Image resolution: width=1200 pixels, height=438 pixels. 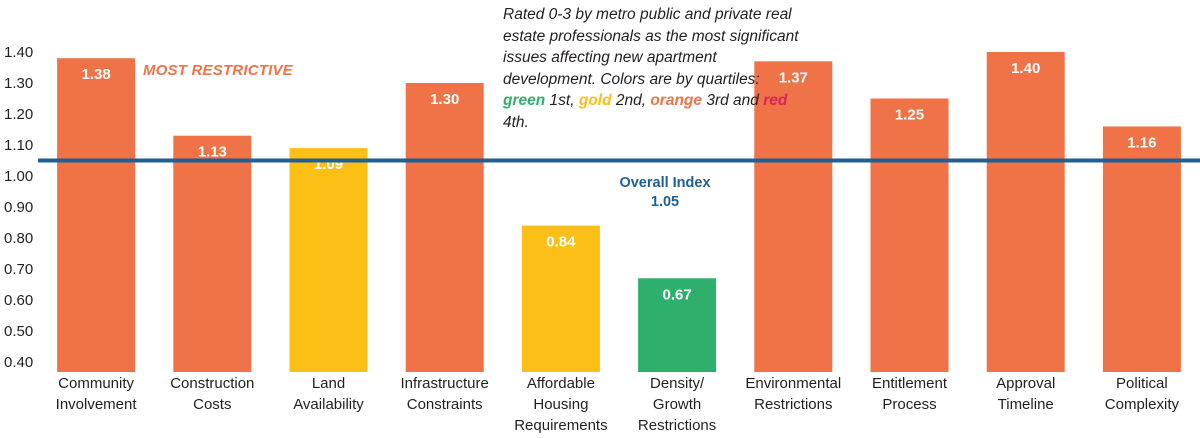 I want to click on x-category-label: Complexity, so click(x=1142, y=404).